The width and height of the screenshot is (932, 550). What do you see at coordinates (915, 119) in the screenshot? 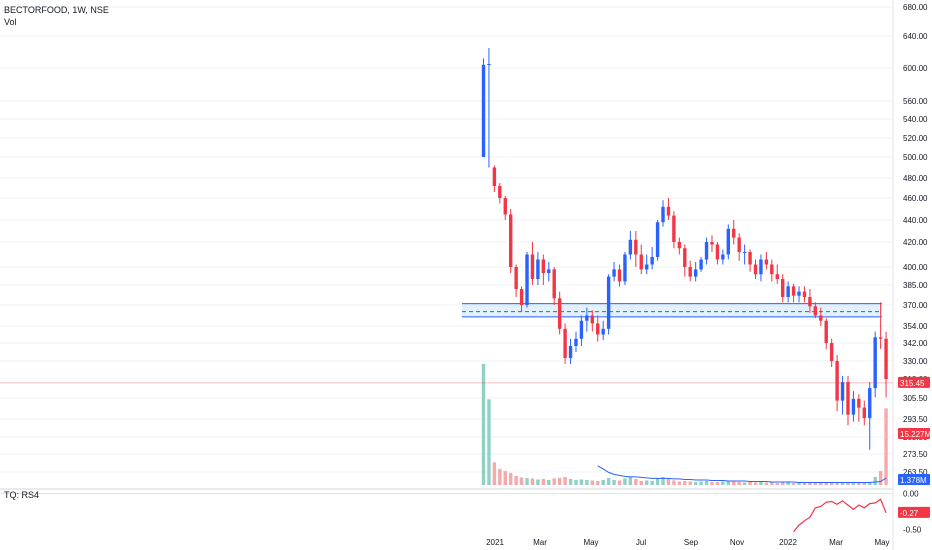
I see `price-tick-label: 540.00` at bounding box center [915, 119].